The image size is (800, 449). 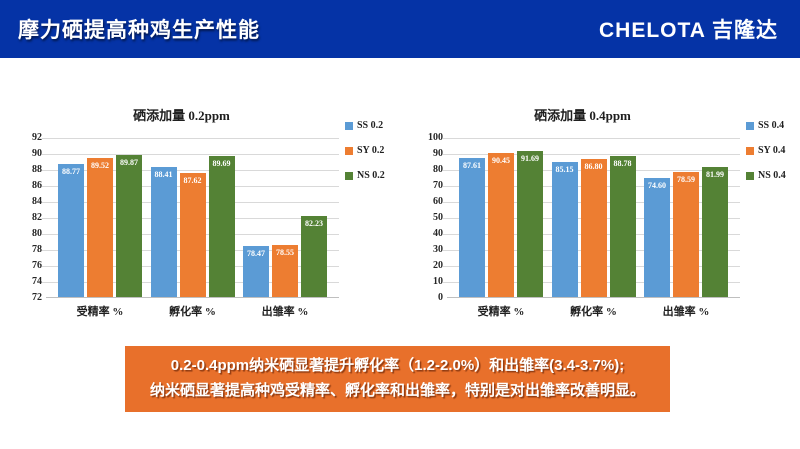 I want to click on bar-ss-0.2: 88.41, so click(x=163, y=231).